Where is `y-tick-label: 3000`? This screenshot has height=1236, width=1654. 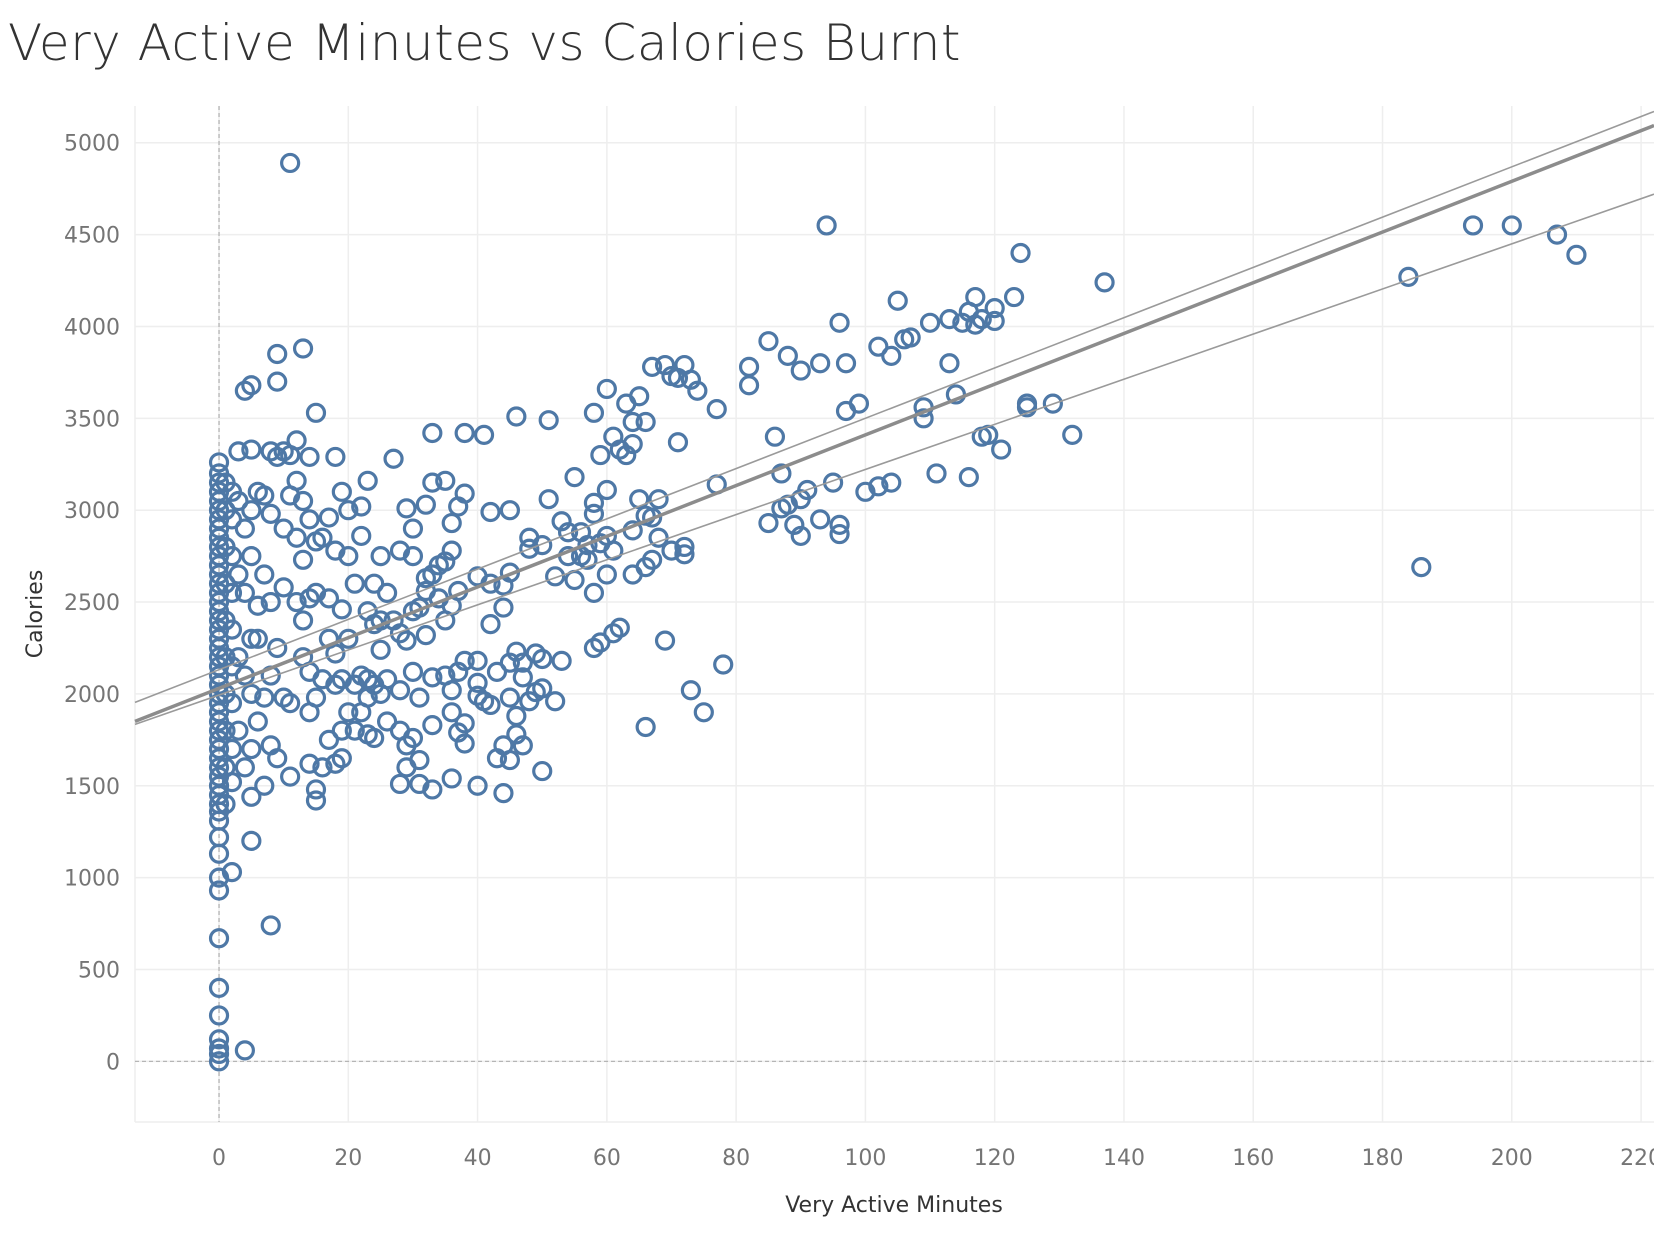
y-tick-label: 3000 is located at coordinates (92, 511).